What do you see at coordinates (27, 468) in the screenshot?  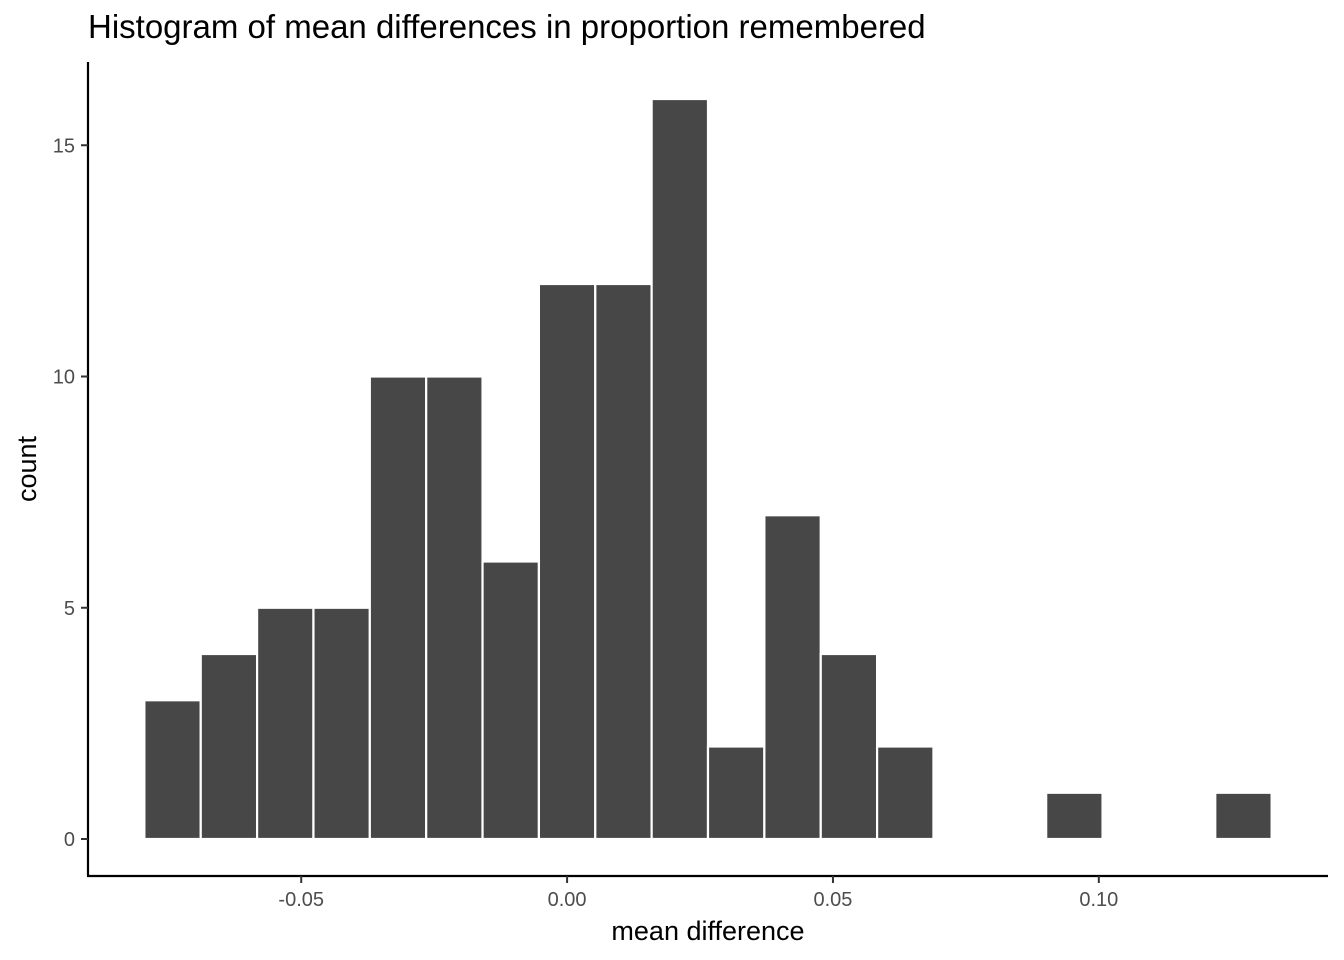 I see `y-axis-label: count` at bounding box center [27, 468].